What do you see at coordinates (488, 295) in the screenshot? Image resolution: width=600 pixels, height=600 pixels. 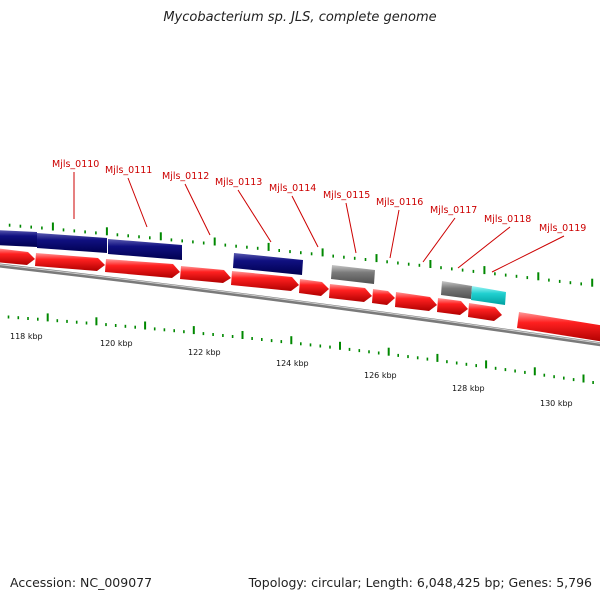 I see `feature-cyan` at bounding box center [488, 295].